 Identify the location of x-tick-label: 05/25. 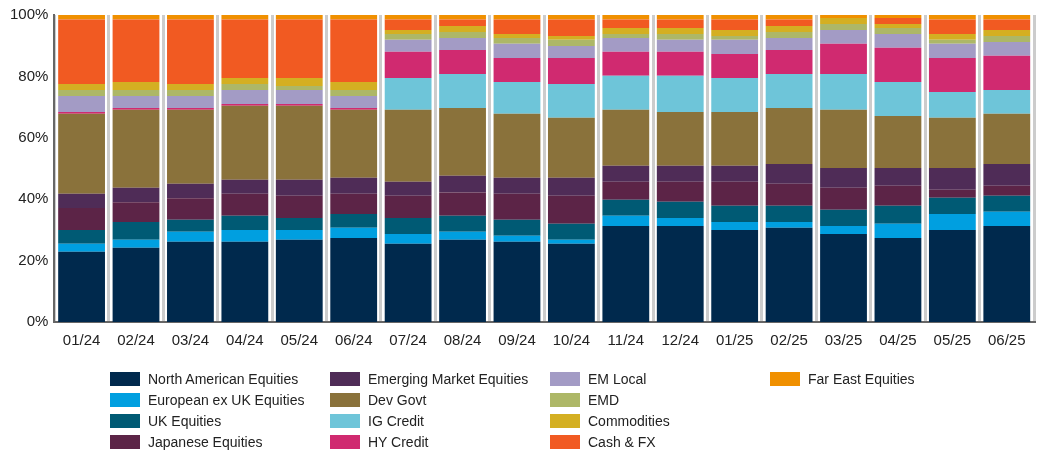
(952, 340).